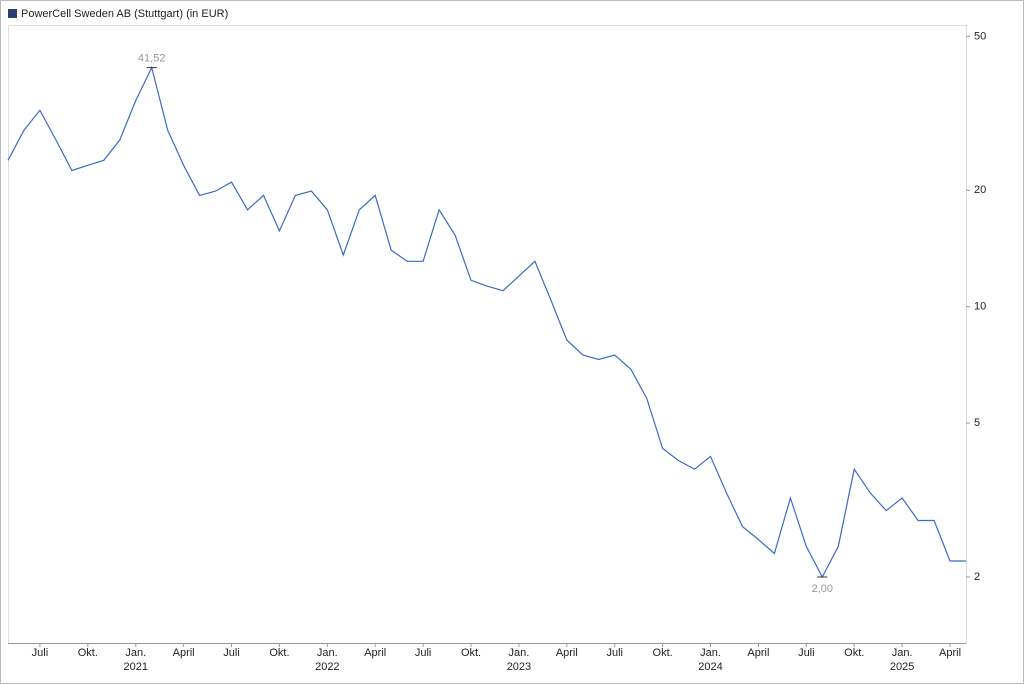  I want to click on year-label: 2022, so click(327, 667).